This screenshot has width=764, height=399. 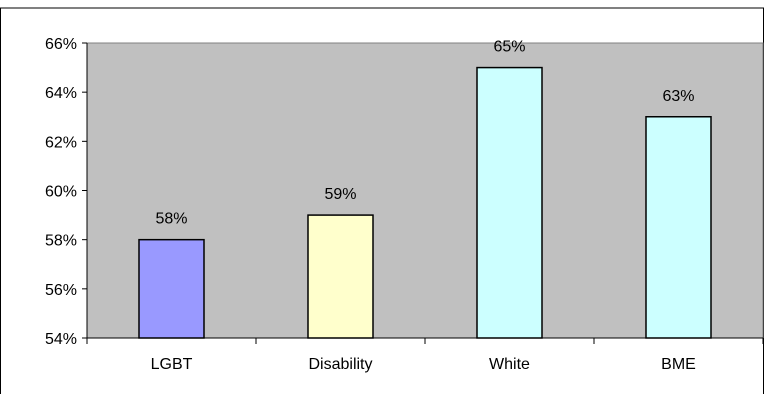 I want to click on data-label-lgbt: 58%, so click(x=171, y=219).